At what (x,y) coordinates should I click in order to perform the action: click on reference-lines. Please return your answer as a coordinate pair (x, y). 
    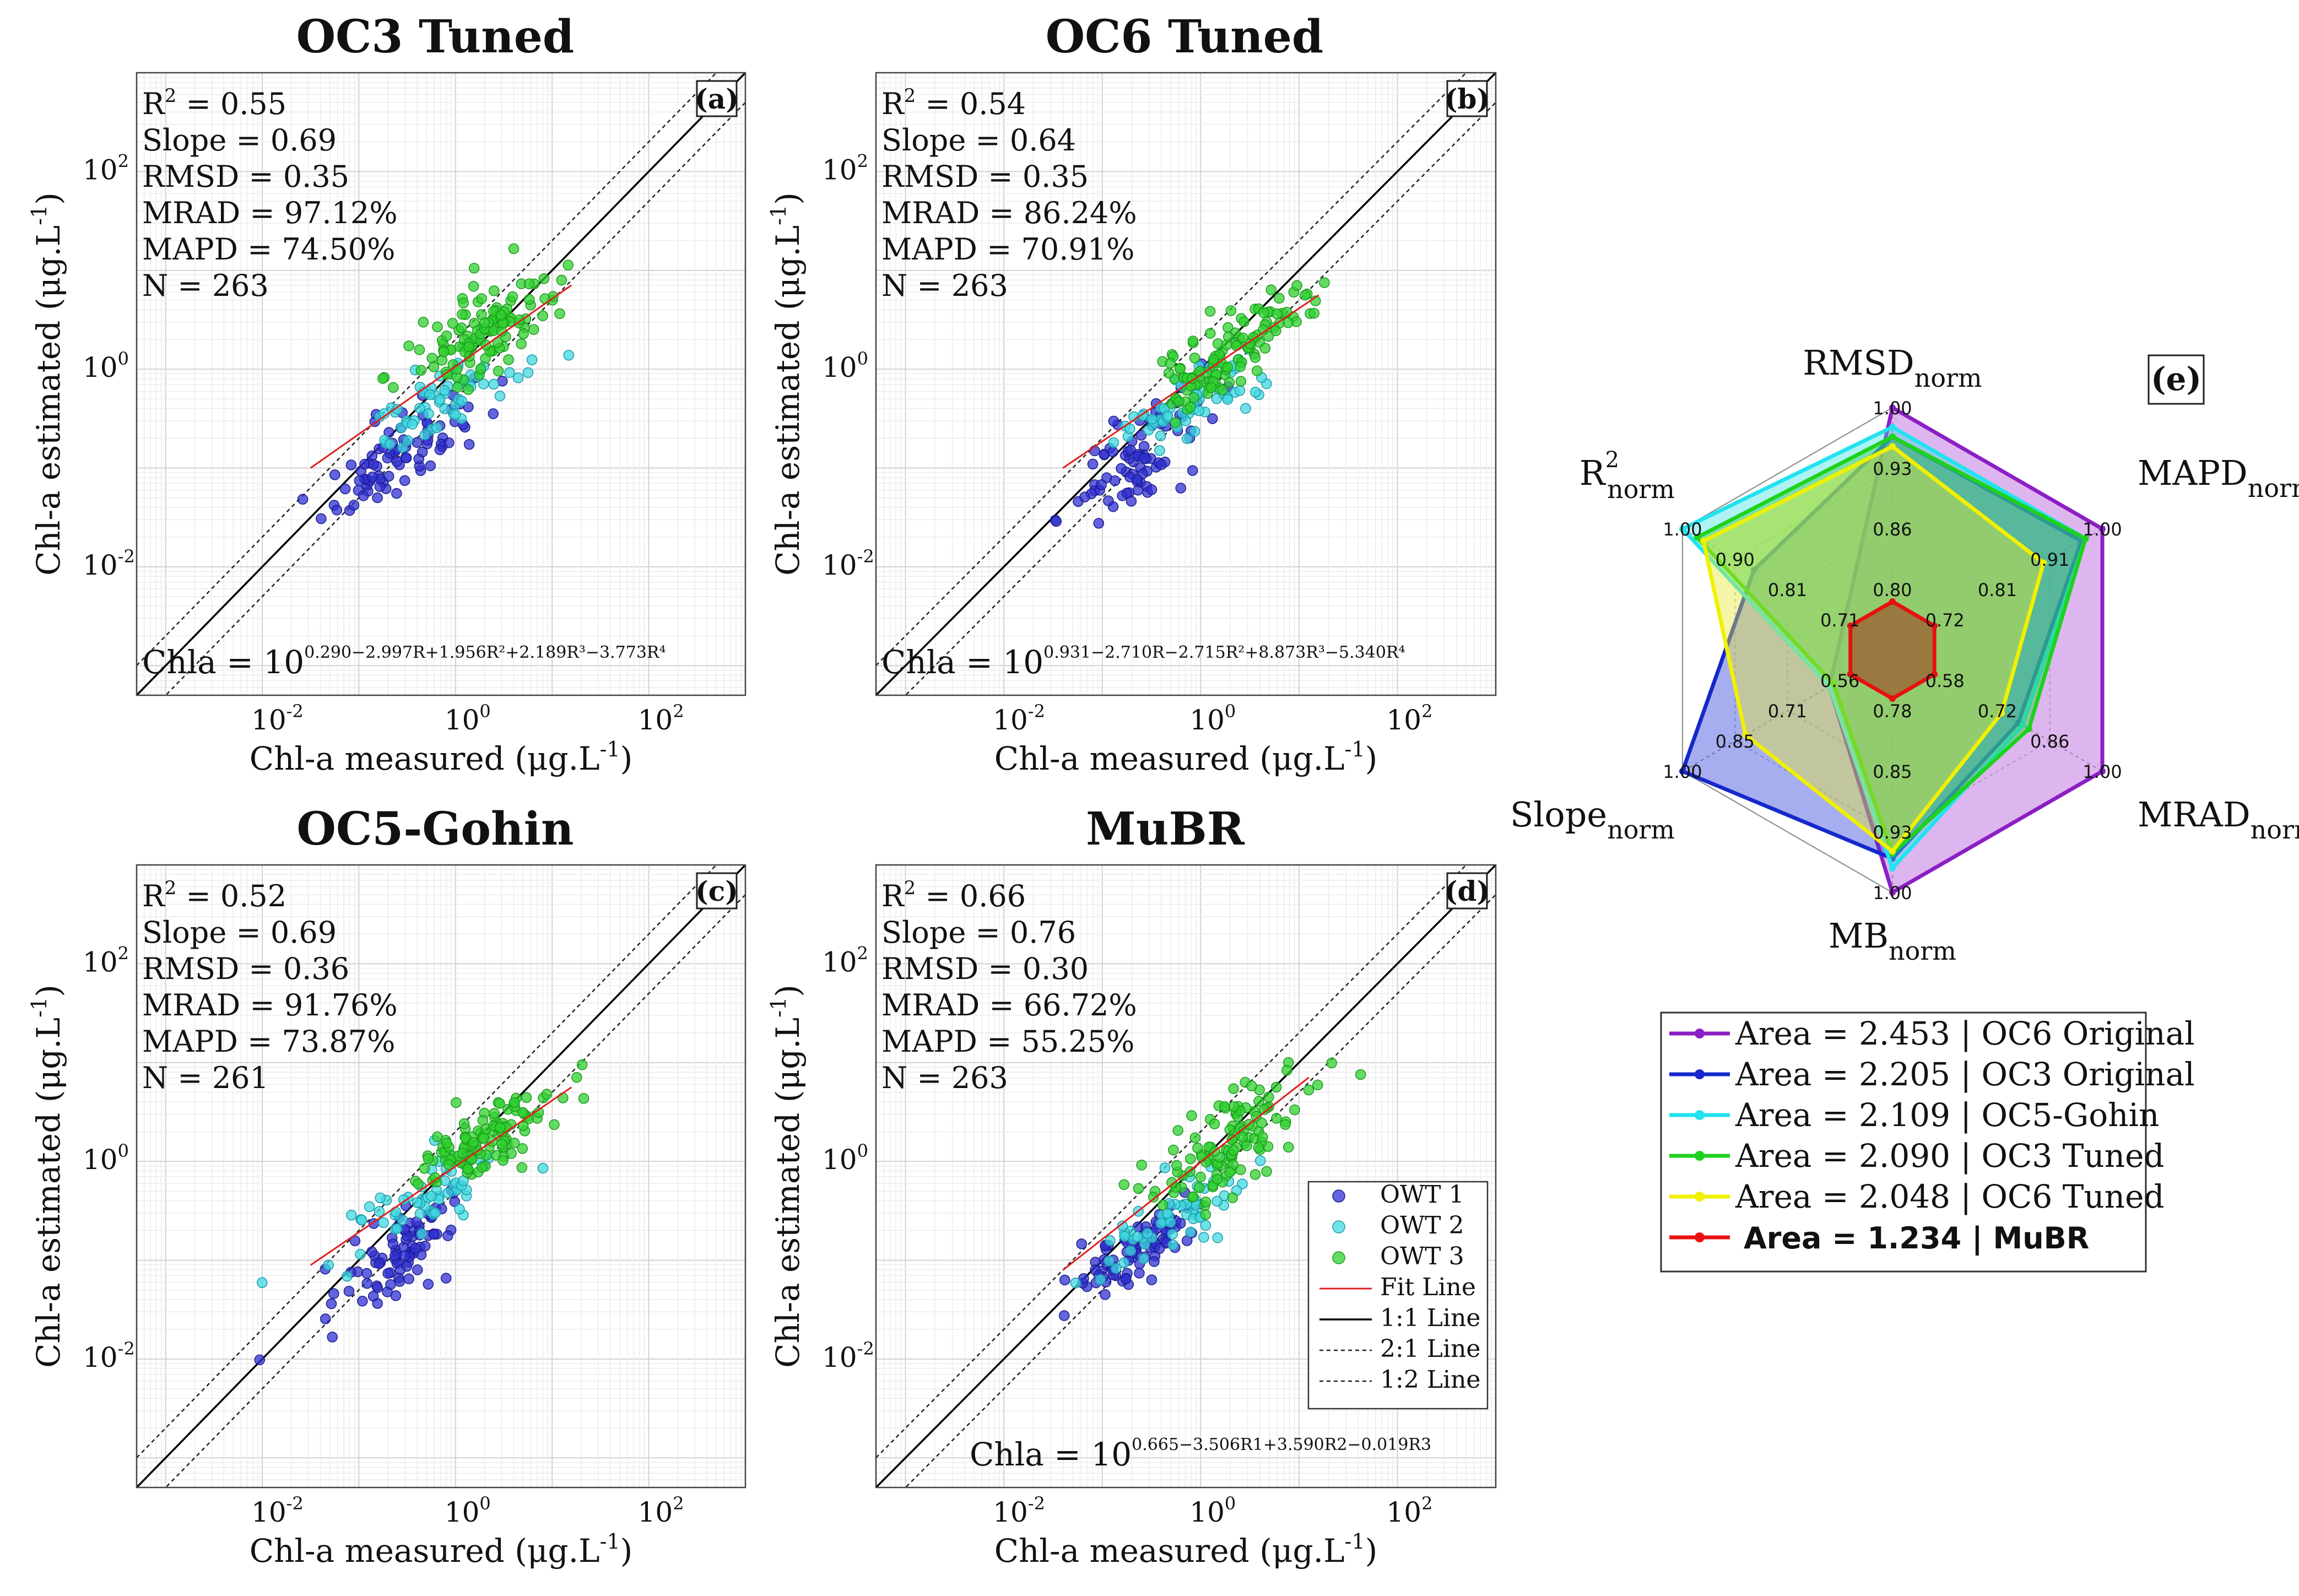
    Looking at the image, I should click on (441, 384).